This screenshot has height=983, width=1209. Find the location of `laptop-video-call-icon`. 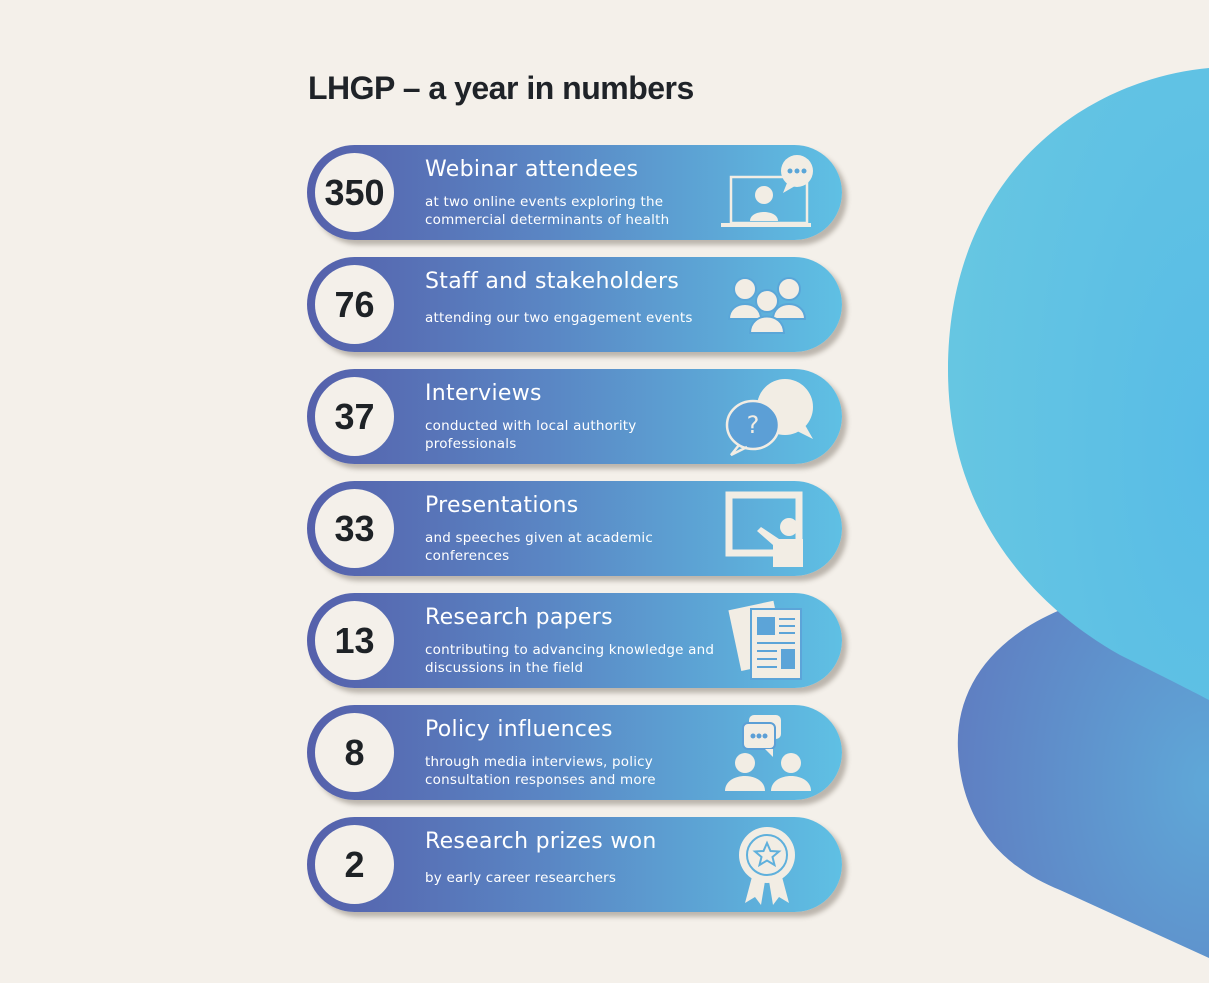

laptop-video-call-icon is located at coordinates (767, 193).